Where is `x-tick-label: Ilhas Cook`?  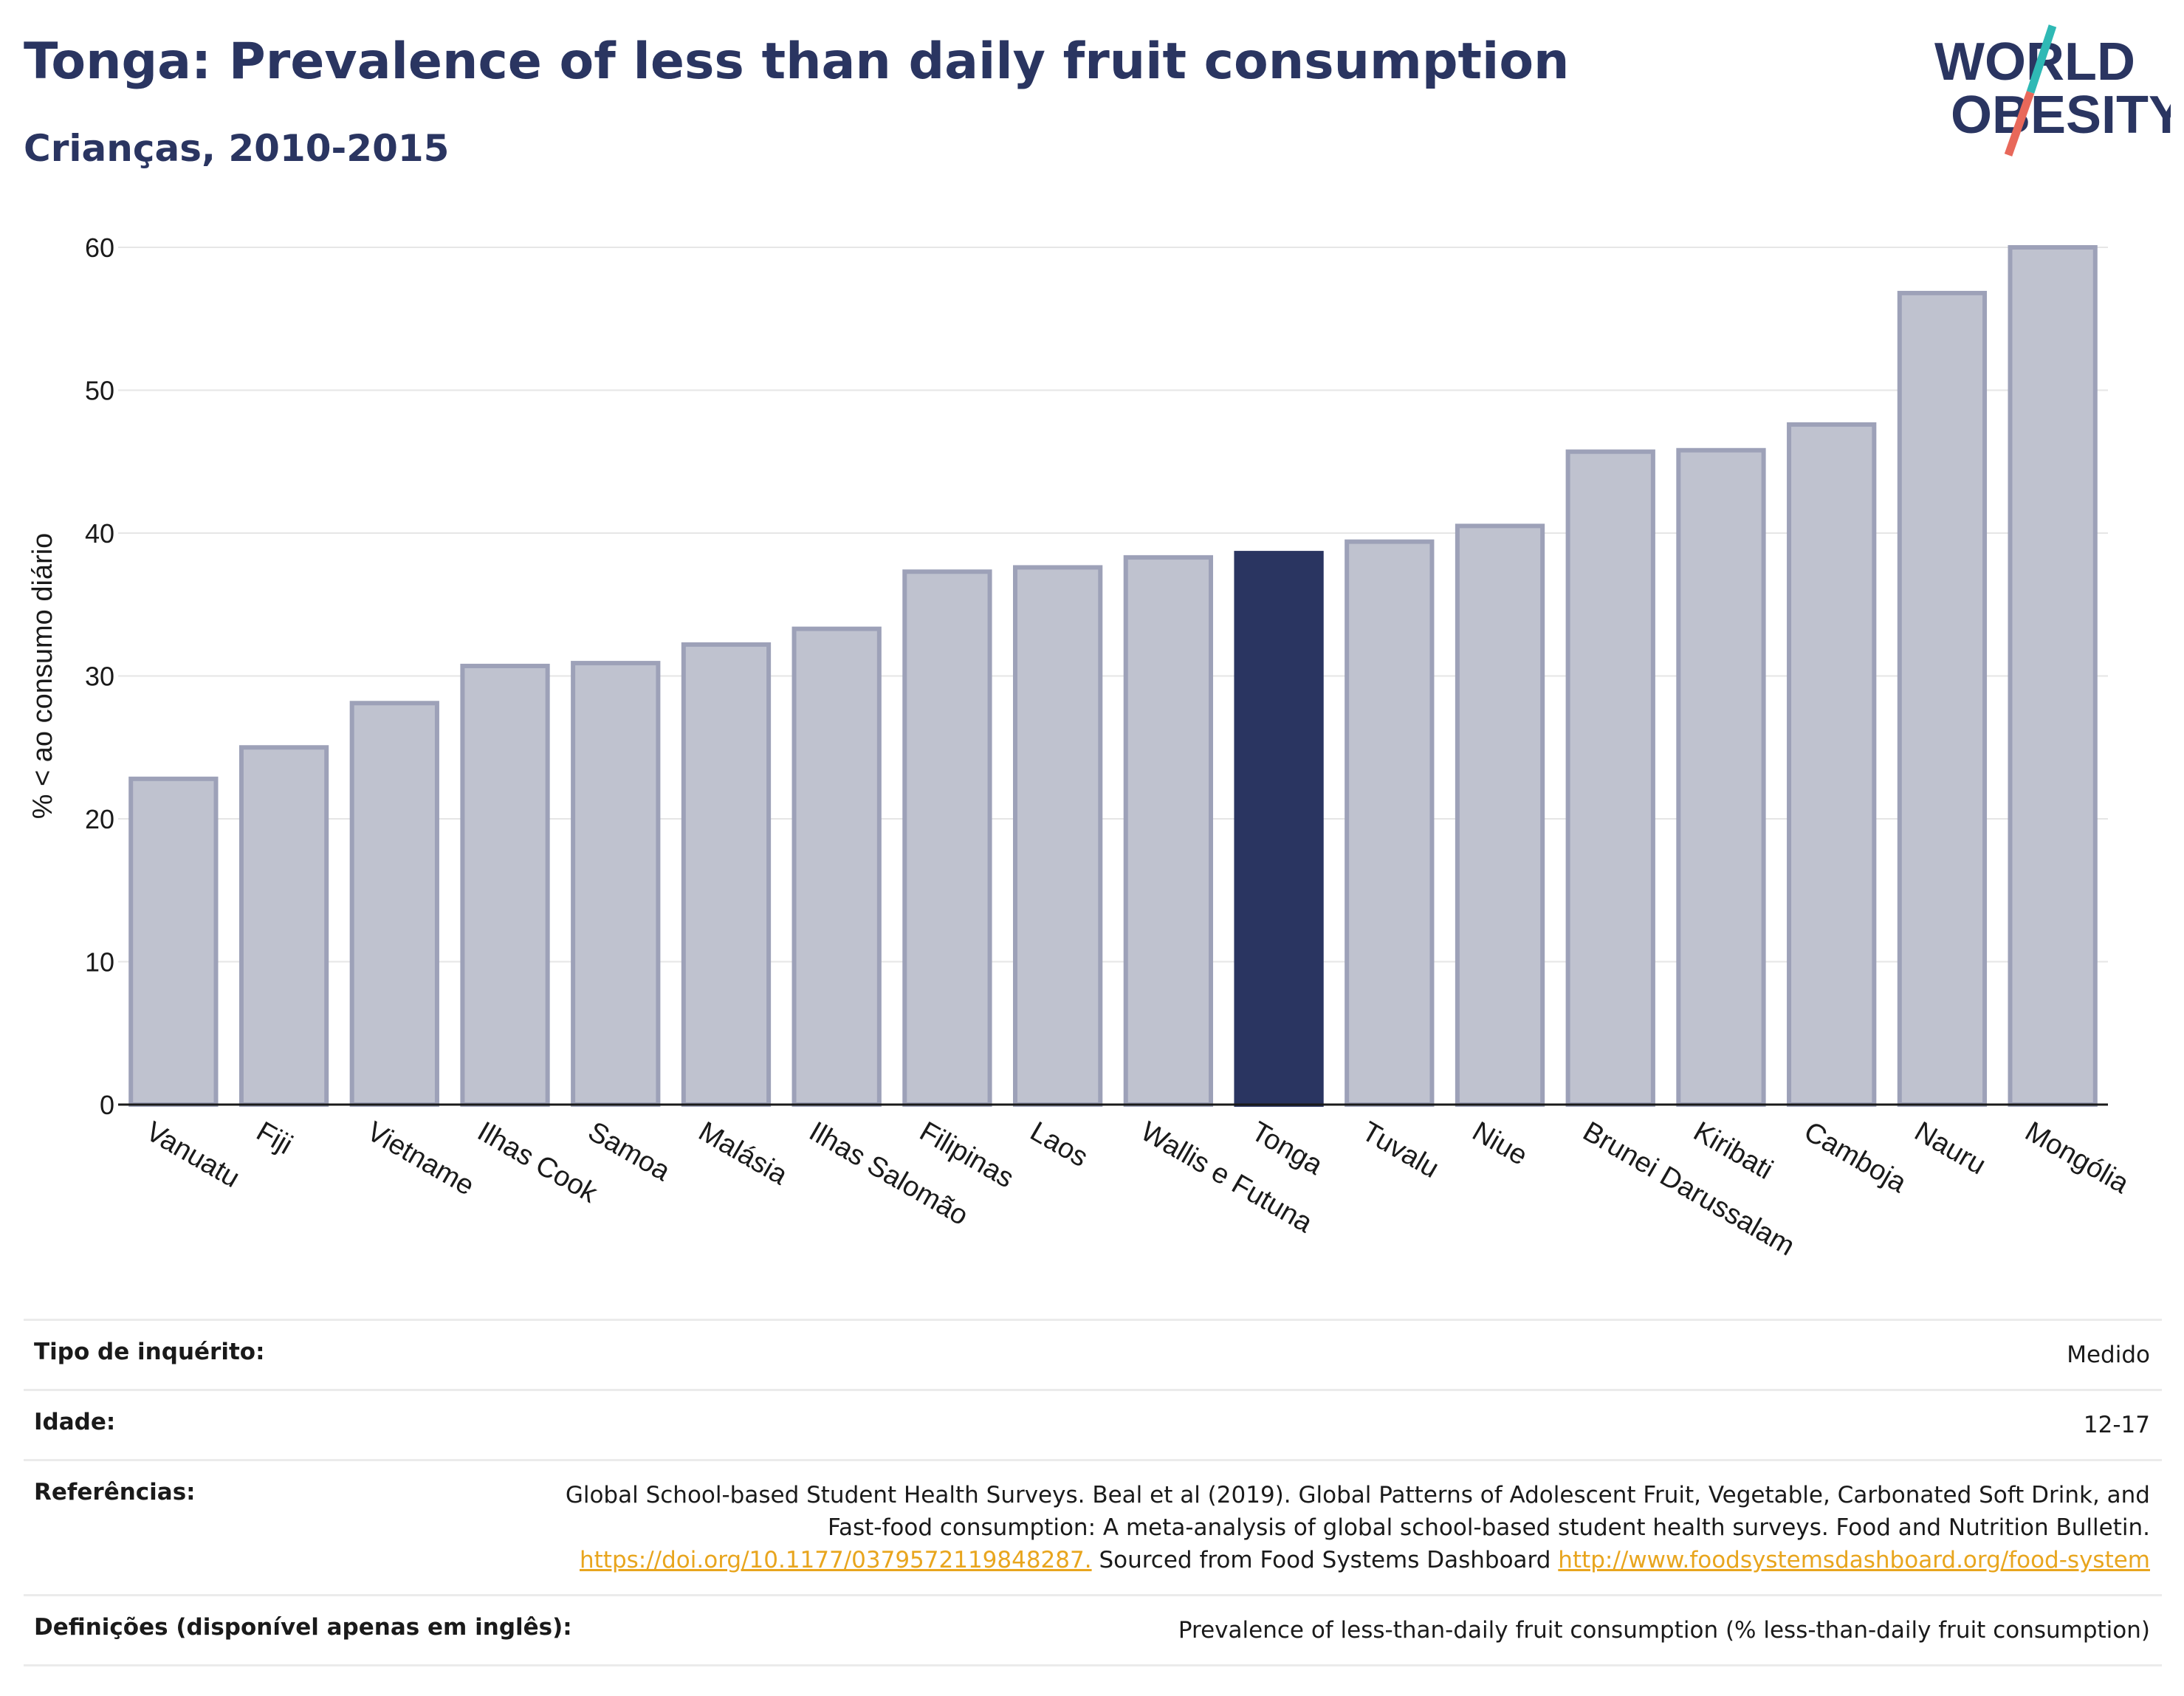
x-tick-label: Ilhas Cook is located at coordinates (538, 1162).